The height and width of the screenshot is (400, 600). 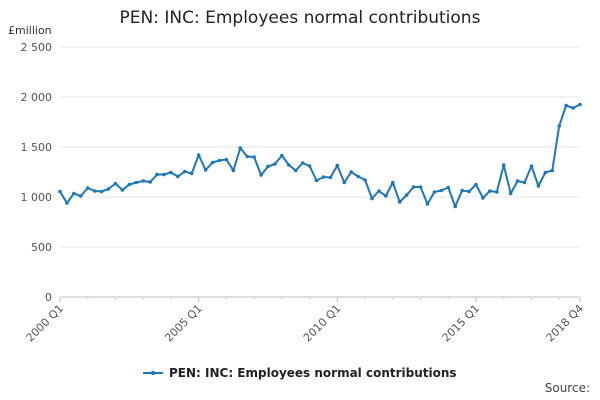 What do you see at coordinates (183, 323) in the screenshot?
I see `x-tick-label: 2005 Q1` at bounding box center [183, 323].